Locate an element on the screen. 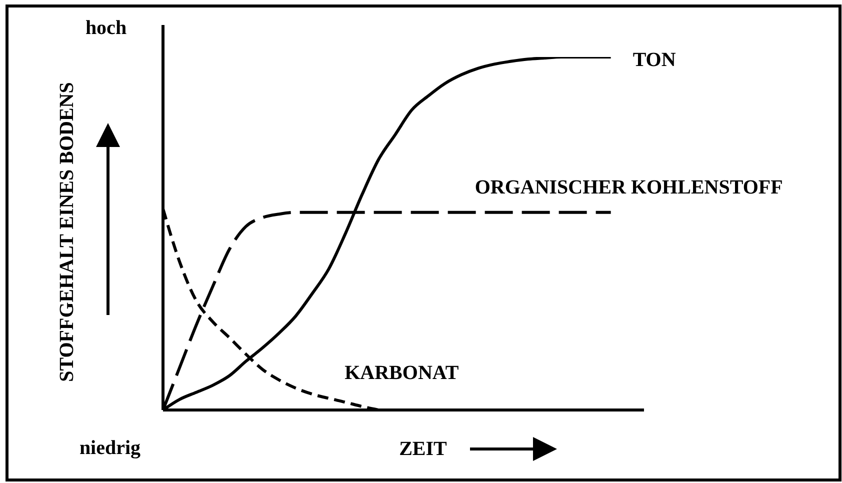 Image resolution: width=842 pixels, height=483 pixels. text: niedrig is located at coordinates (110, 448).